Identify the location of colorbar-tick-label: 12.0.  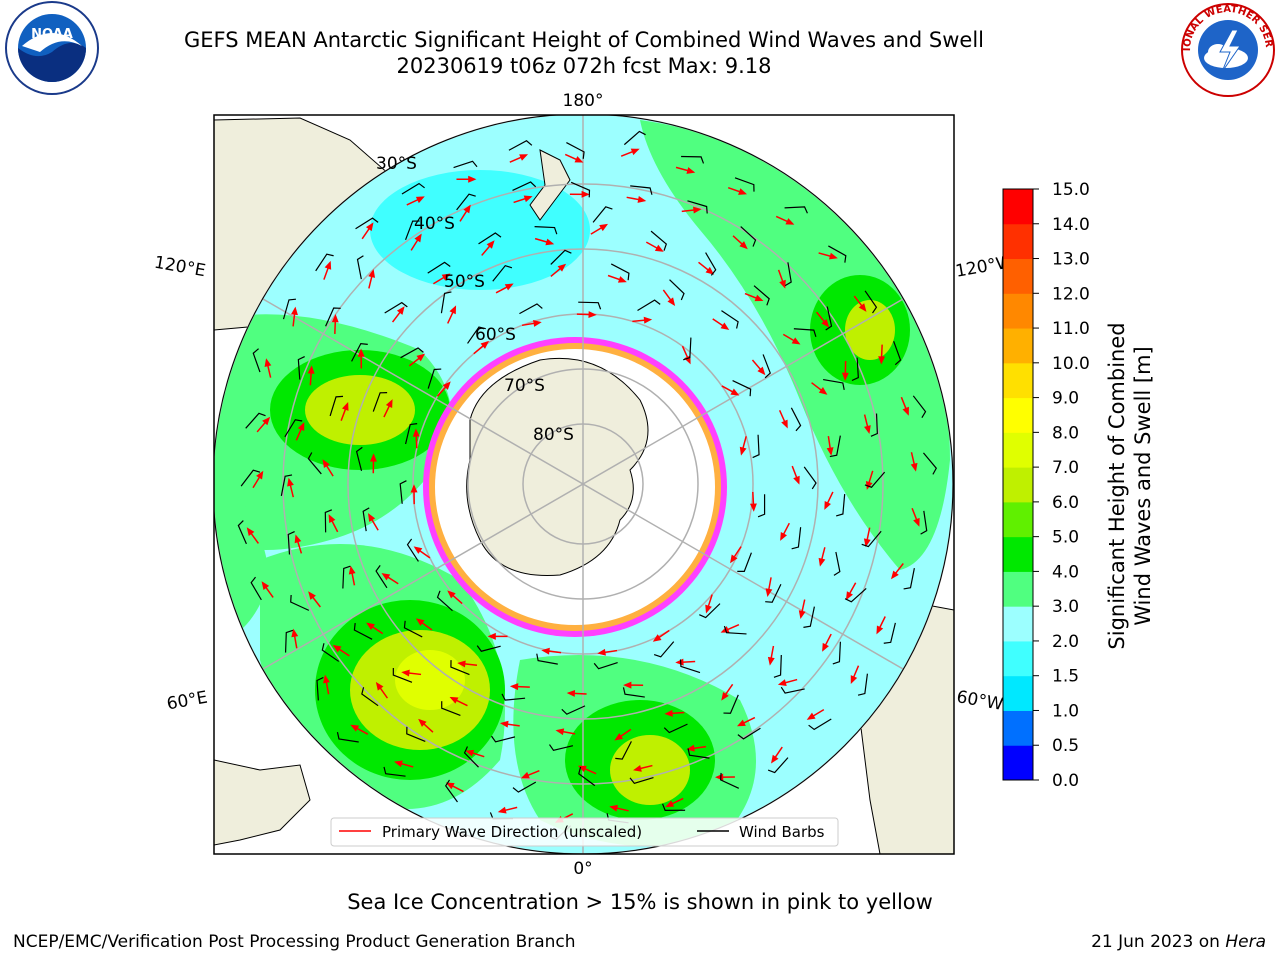
(1071, 294).